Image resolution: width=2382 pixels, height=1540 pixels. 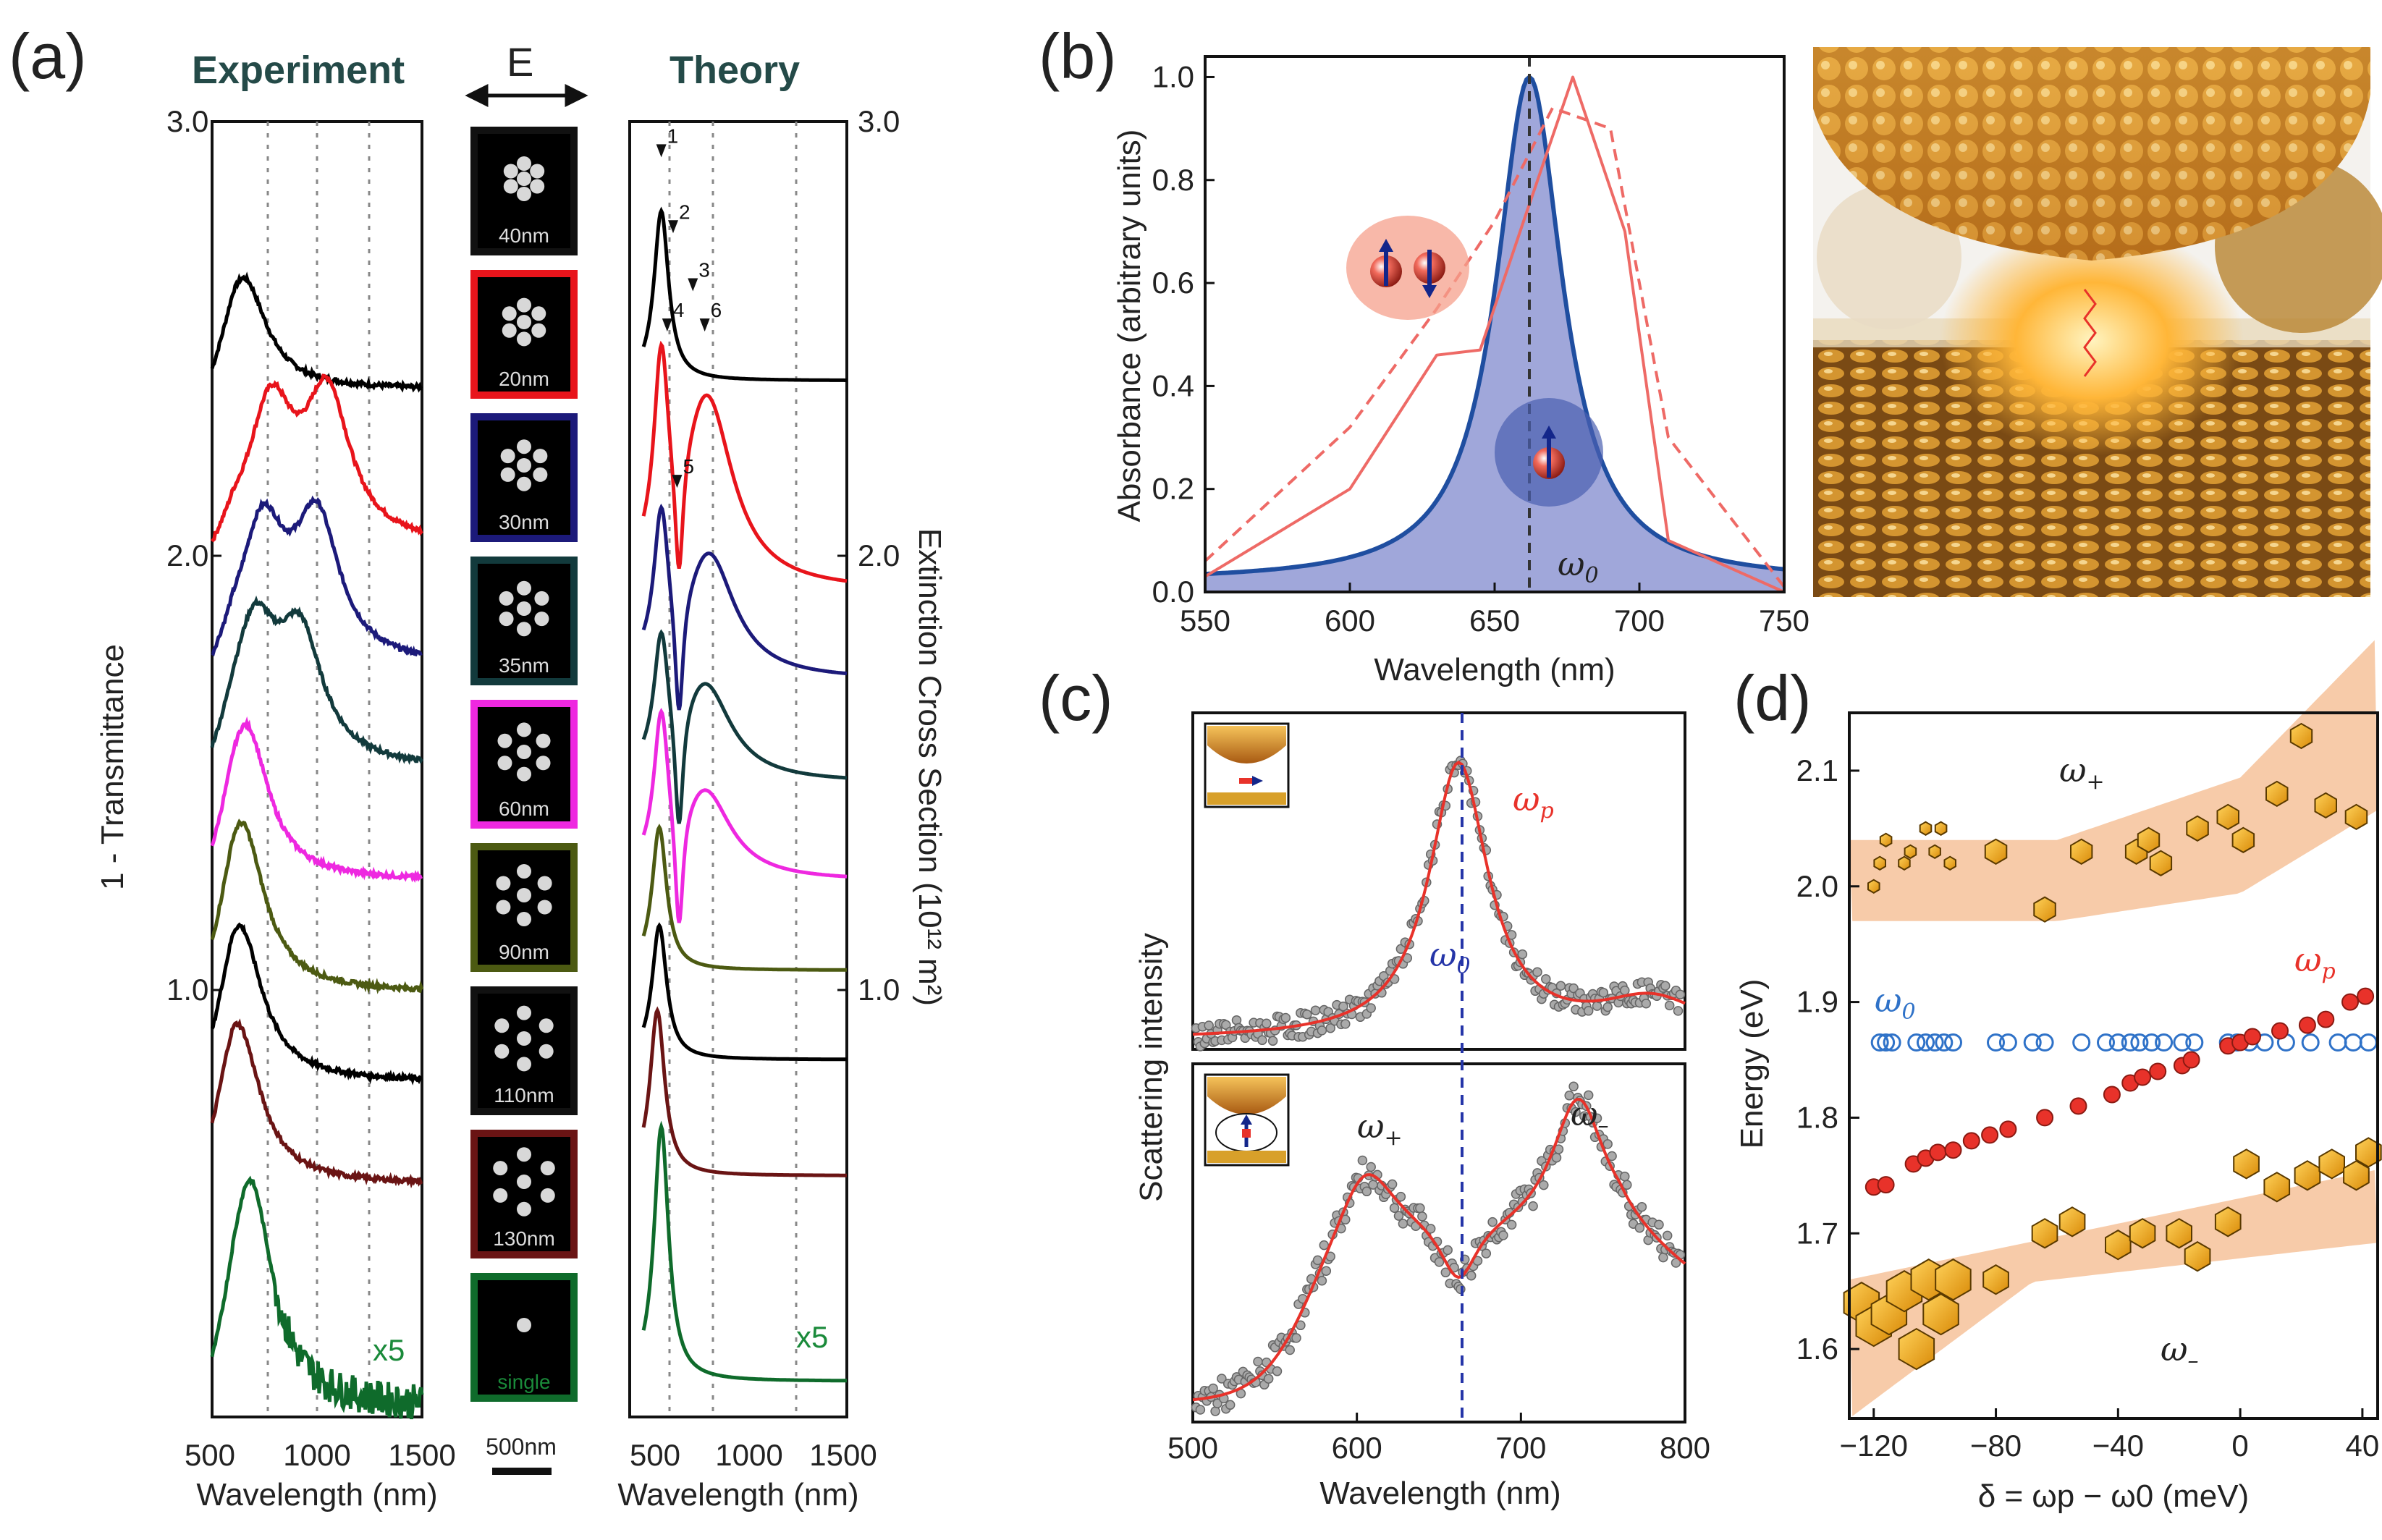 I want to click on theory-curve-35nm, so click(x=745, y=726).